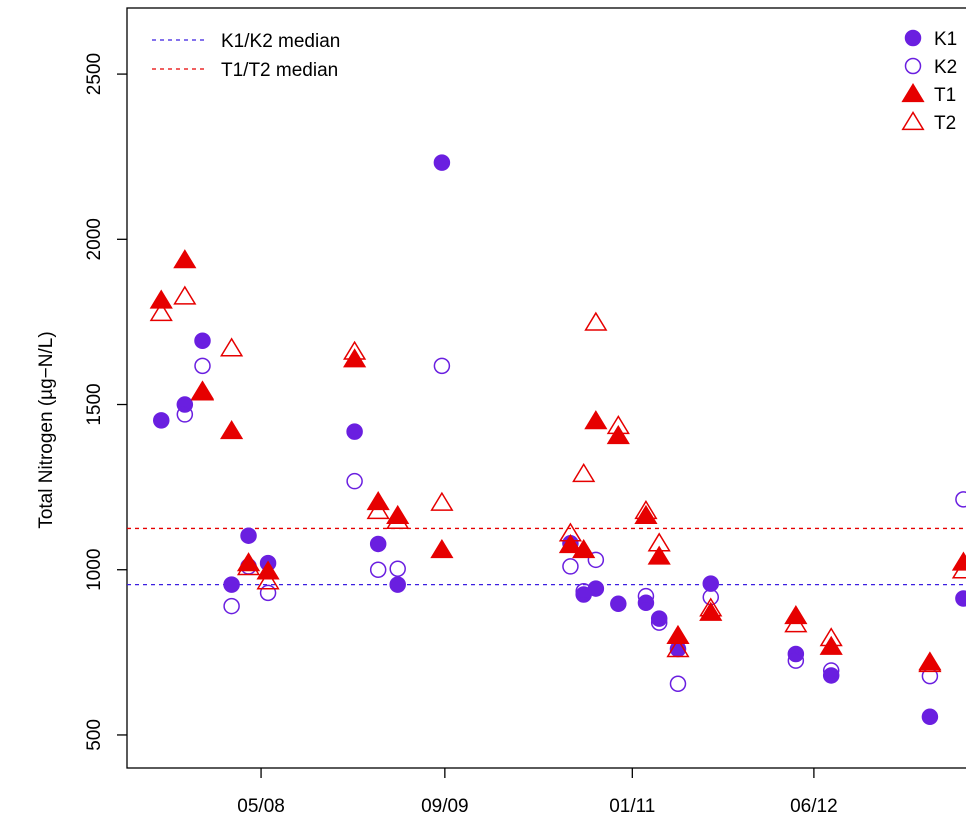  Describe the element at coordinates (945, 39) in the screenshot. I see `legend-label: K1` at that location.